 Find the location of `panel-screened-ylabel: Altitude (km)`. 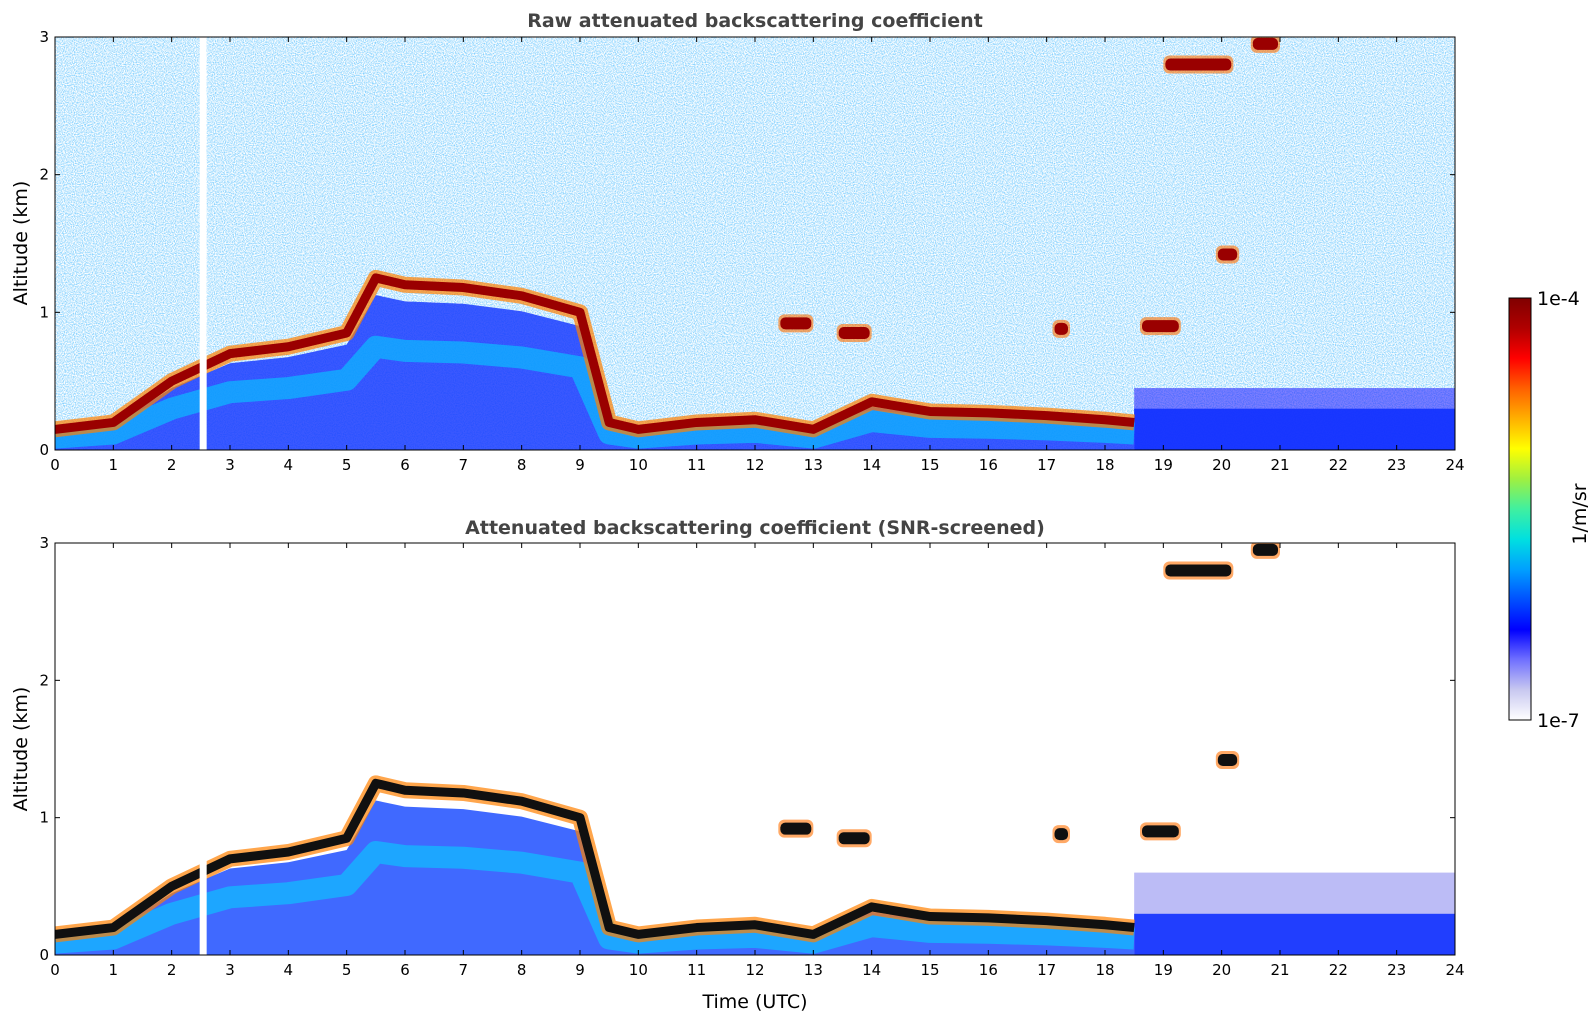

panel-screened-ylabel: Altitude (km) is located at coordinates (21, 749).